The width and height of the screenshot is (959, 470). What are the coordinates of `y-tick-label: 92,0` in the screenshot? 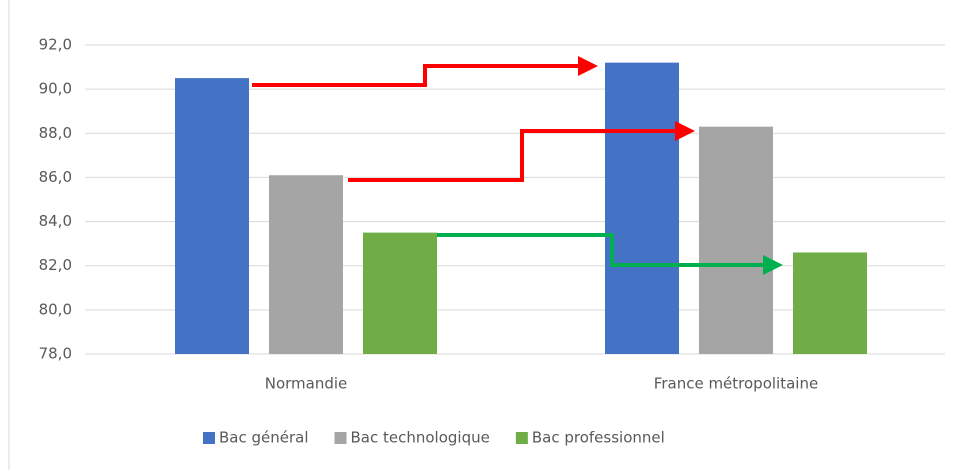 It's located at (55, 45).